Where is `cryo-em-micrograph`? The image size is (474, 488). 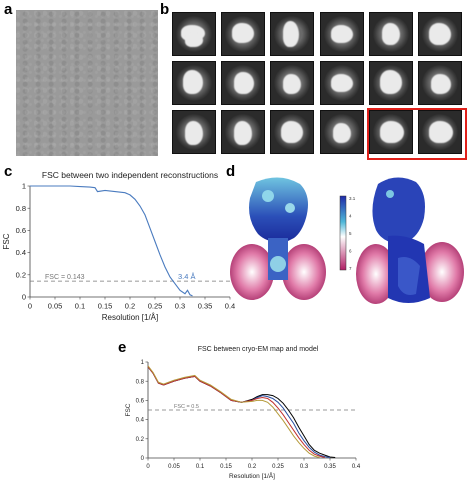 cryo-em-micrograph is located at coordinates (87, 83).